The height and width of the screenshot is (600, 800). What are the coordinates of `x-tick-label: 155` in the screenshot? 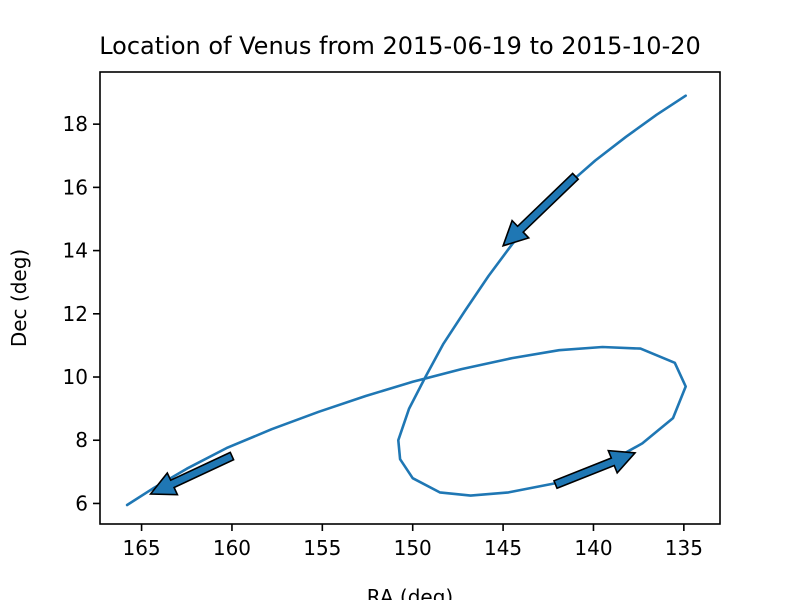 It's located at (322, 548).